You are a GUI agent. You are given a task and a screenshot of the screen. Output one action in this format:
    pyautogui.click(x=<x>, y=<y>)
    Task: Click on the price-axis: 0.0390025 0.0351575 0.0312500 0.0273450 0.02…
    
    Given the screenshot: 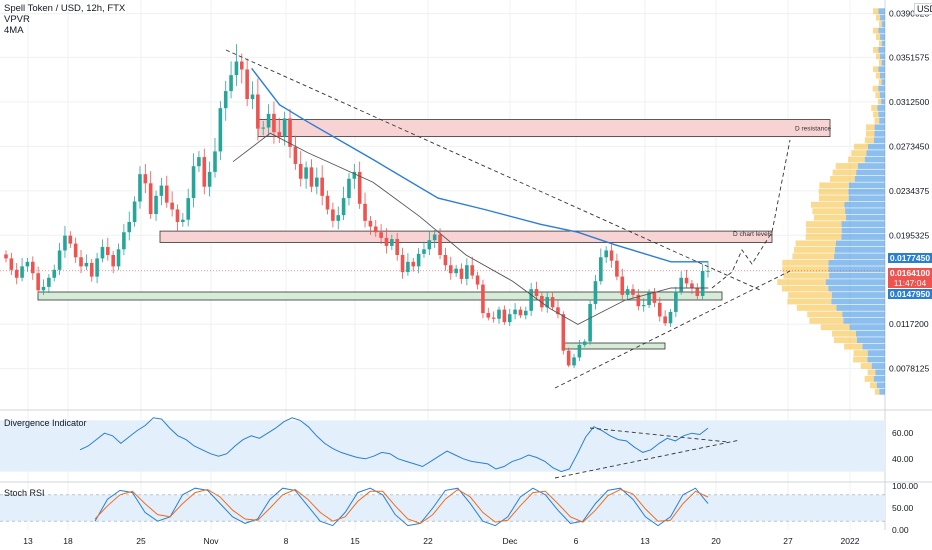 What is the action you would take?
    pyautogui.click(x=909, y=191)
    